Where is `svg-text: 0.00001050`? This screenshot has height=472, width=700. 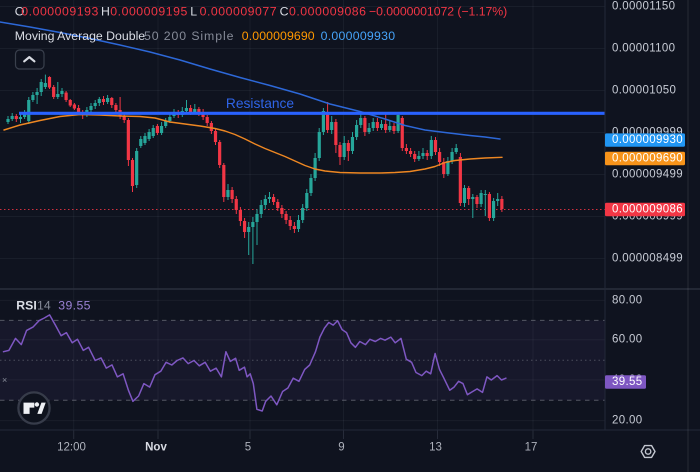
svg-text: 0.00001050 is located at coordinates (644, 91).